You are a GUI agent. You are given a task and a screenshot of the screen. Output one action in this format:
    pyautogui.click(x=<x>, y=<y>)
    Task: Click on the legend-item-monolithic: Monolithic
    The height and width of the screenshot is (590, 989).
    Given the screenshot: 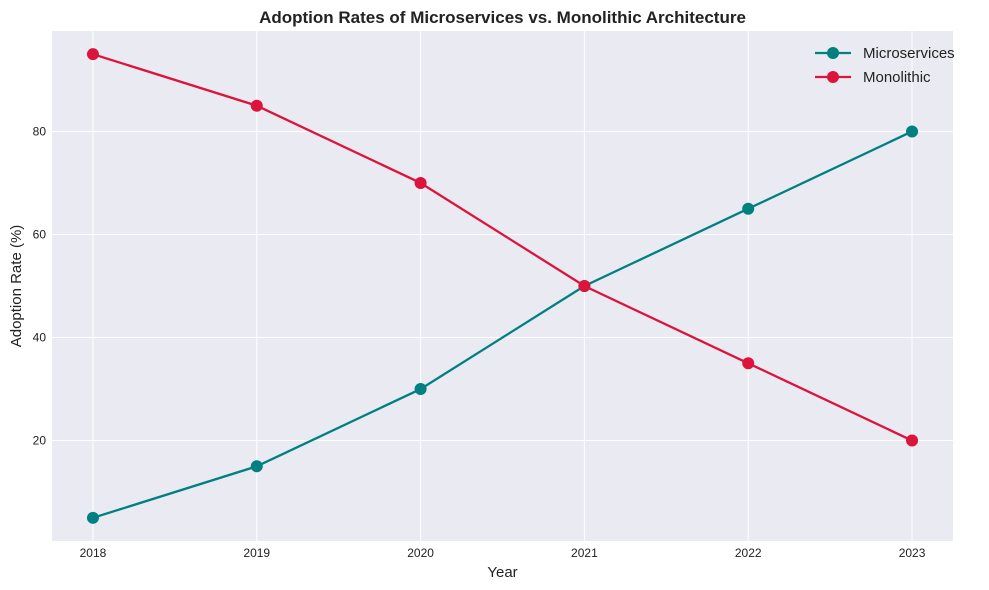 What is the action you would take?
    pyautogui.click(x=873, y=77)
    